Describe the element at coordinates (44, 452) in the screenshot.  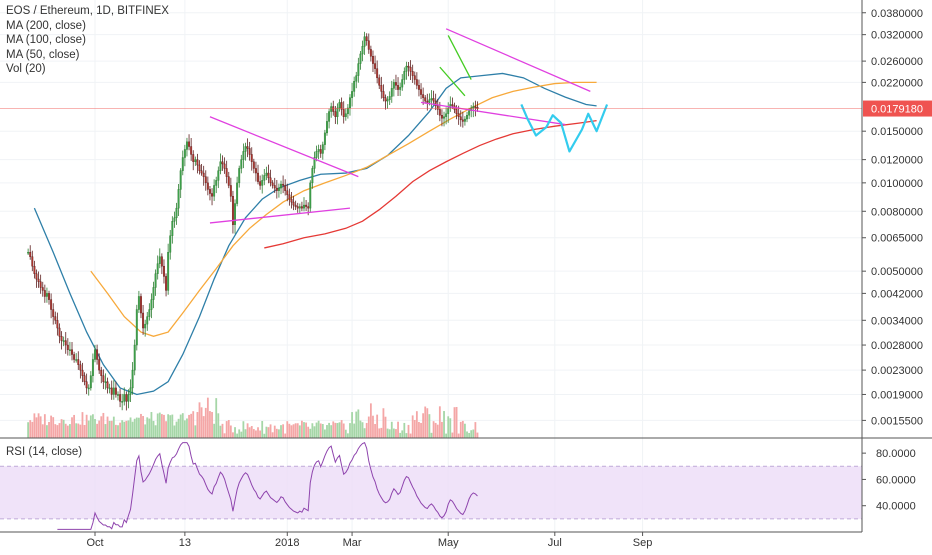
I see `rsi-legend: RSI (14, close)` at that location.